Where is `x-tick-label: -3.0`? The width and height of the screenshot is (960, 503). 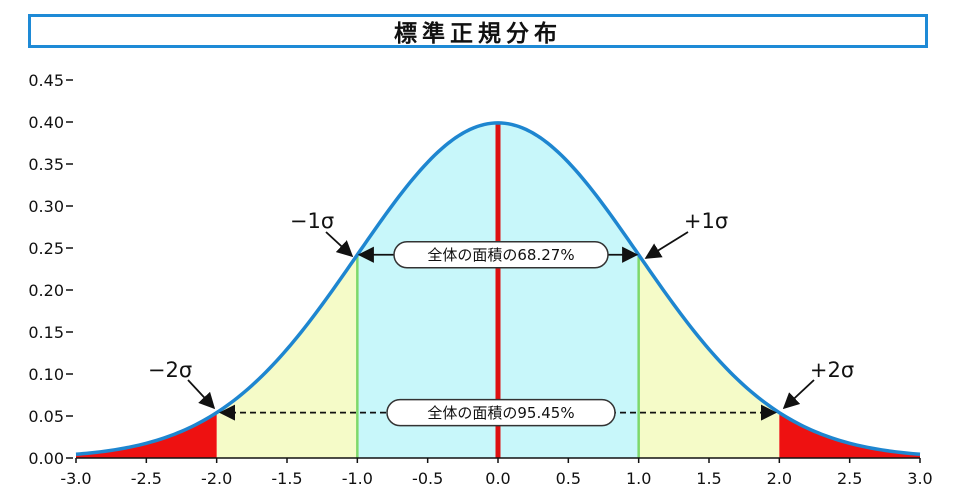 x-tick-label: -3.0 is located at coordinates (75, 478).